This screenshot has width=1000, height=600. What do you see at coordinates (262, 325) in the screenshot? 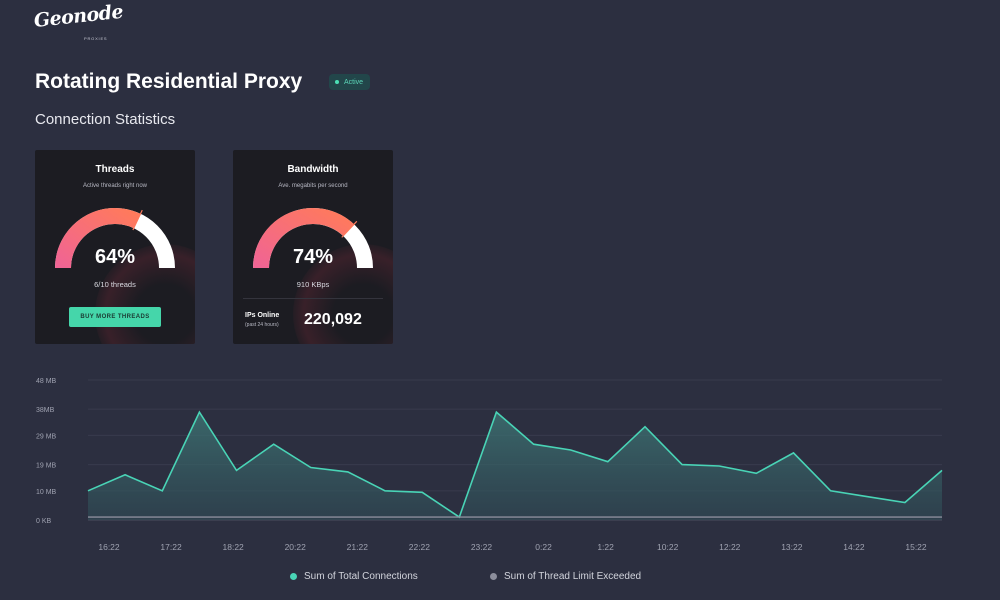
I see `ips-online-period: (past 24 hours)` at bounding box center [262, 325].